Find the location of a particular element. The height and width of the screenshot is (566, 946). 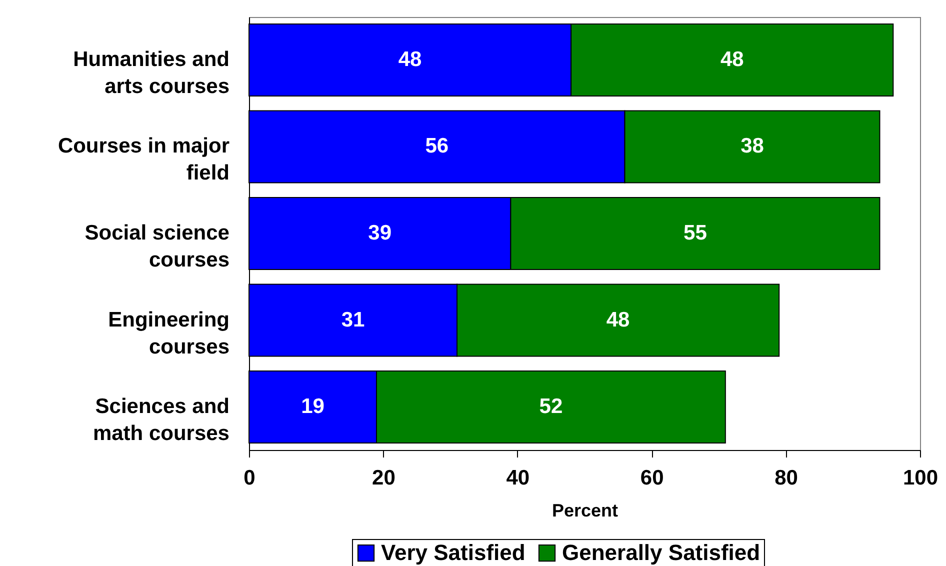

data-label: 38 is located at coordinates (752, 146).